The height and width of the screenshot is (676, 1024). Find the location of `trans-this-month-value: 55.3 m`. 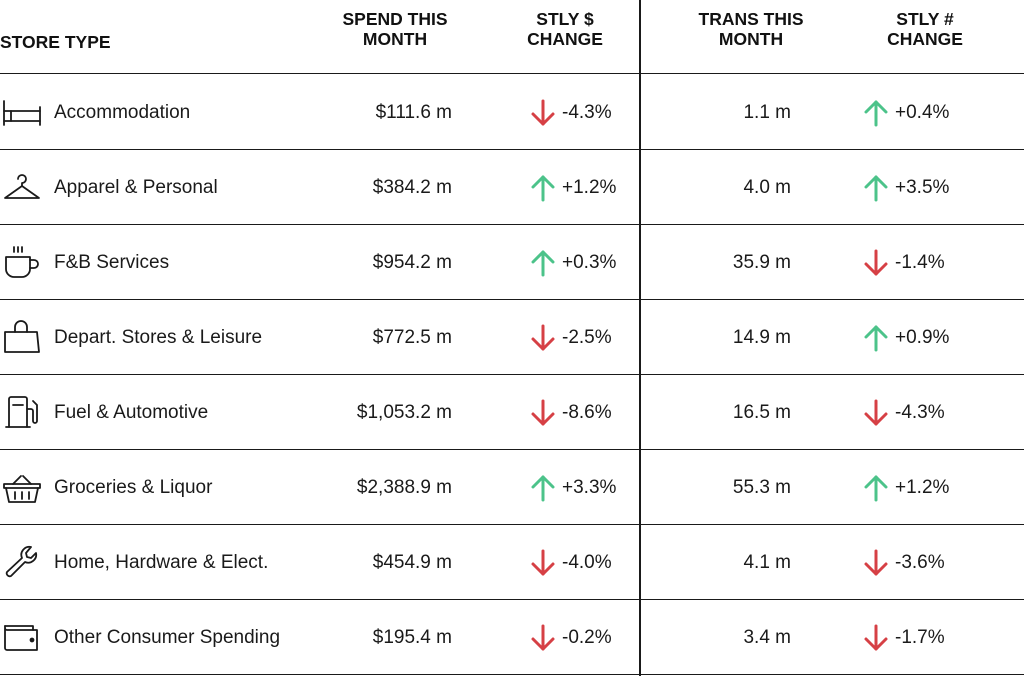

trans-this-month-value: 55.3 m is located at coordinates (761, 487).